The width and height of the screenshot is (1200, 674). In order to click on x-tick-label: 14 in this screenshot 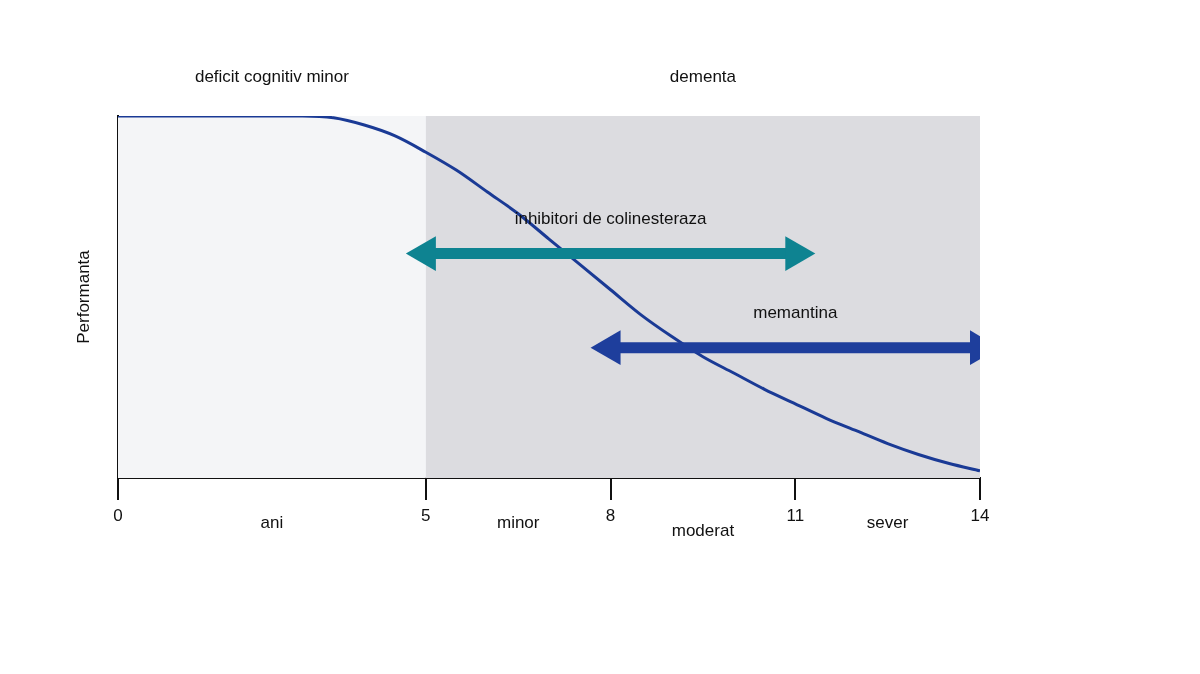, I will do `click(980, 515)`.